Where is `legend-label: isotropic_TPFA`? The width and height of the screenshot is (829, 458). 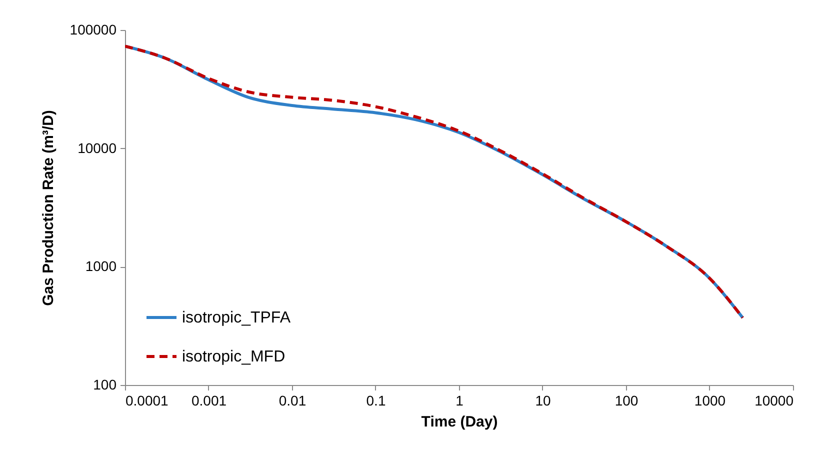
legend-label: isotropic_TPFA is located at coordinates (236, 318).